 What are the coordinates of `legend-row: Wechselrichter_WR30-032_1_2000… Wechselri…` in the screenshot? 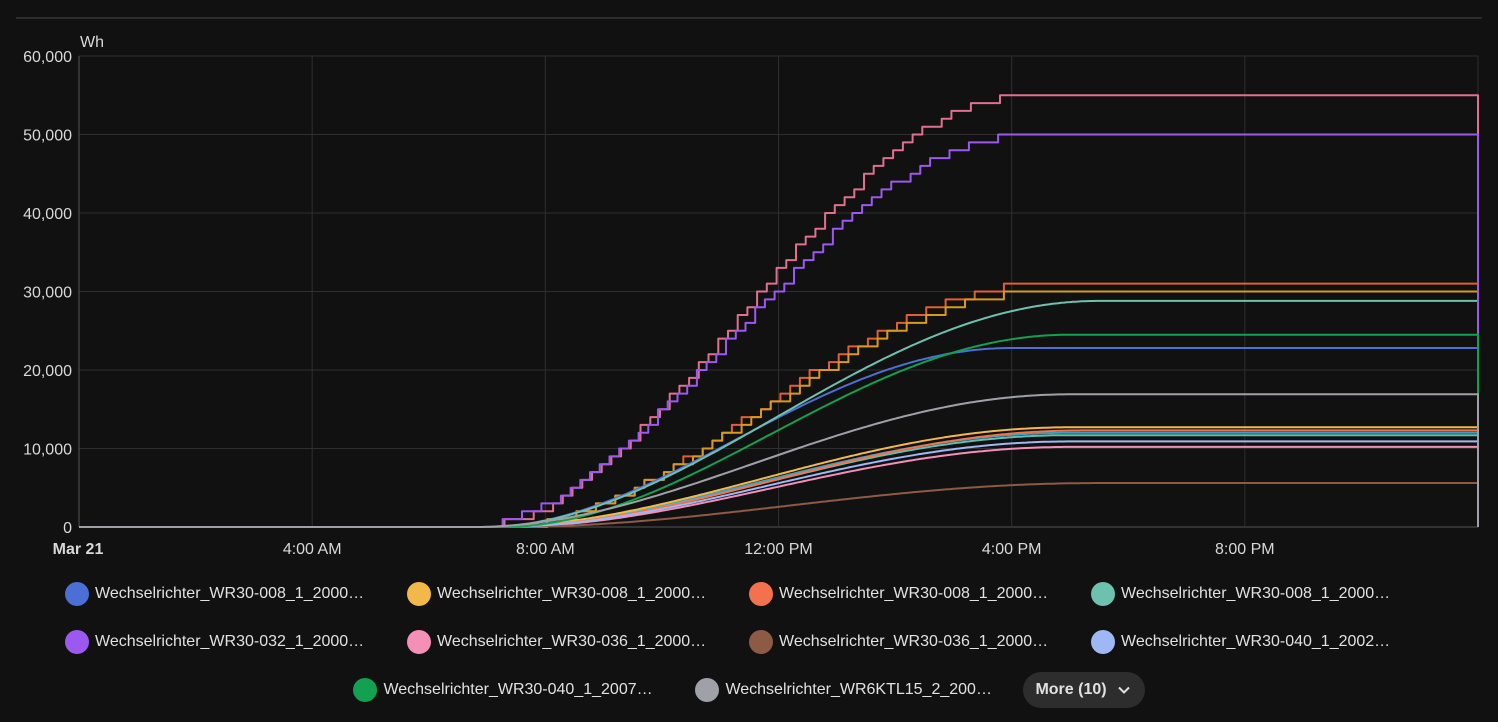 It's located at (749, 642).